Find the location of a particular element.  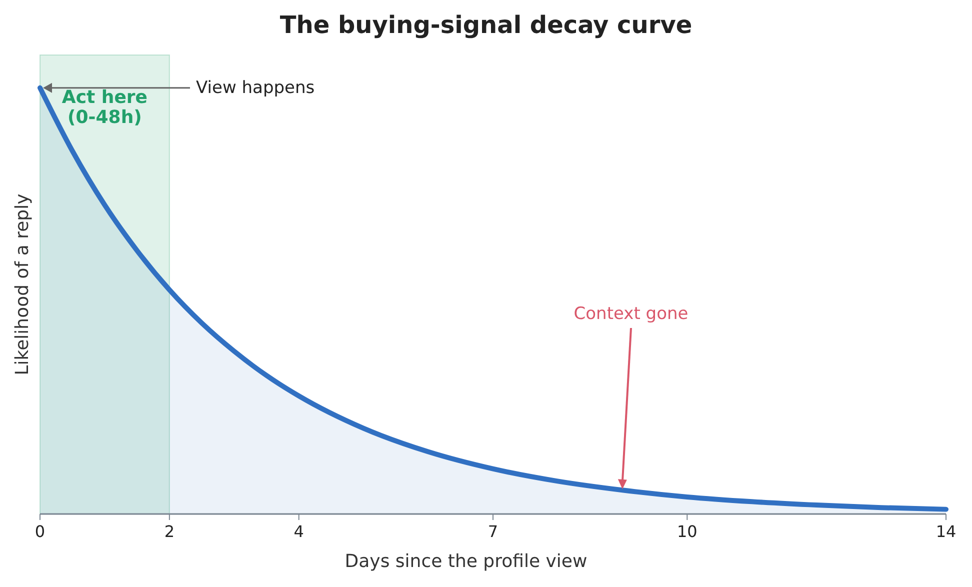

x-tick-label: 10 is located at coordinates (687, 531).